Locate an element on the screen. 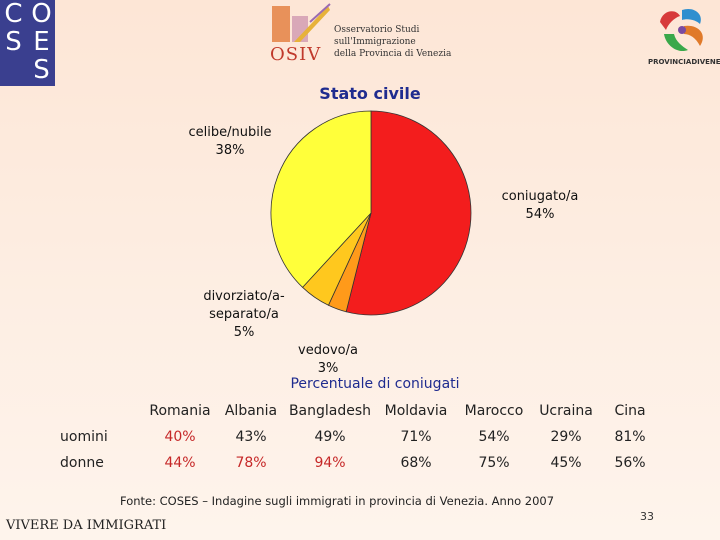 The image size is (720, 540). pie-label-value: 54% is located at coordinates (540, 214).